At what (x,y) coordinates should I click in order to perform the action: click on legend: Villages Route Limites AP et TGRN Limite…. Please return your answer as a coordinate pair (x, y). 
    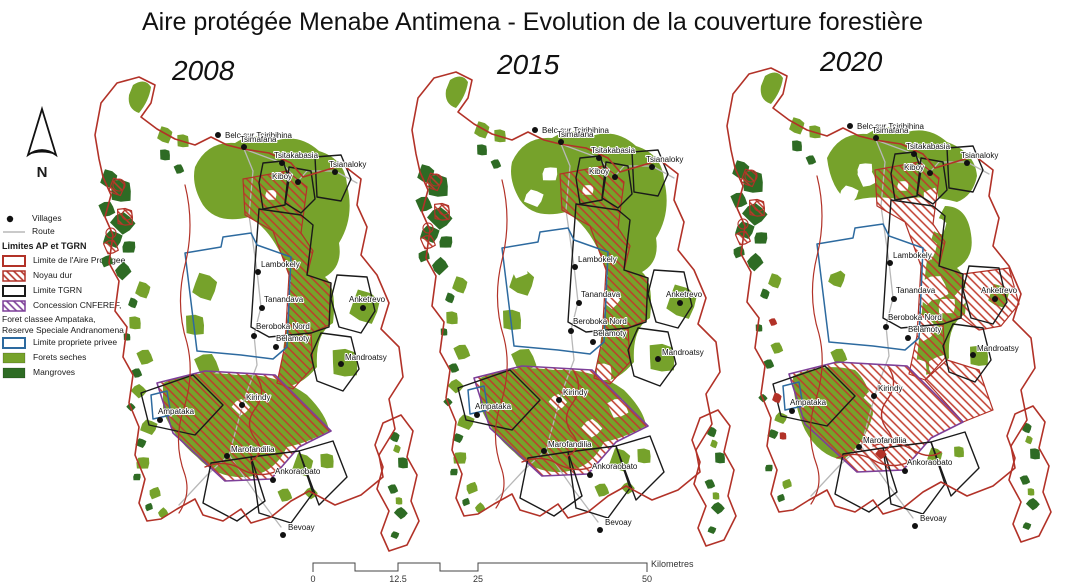
    Looking at the image, I should click on (77, 297).